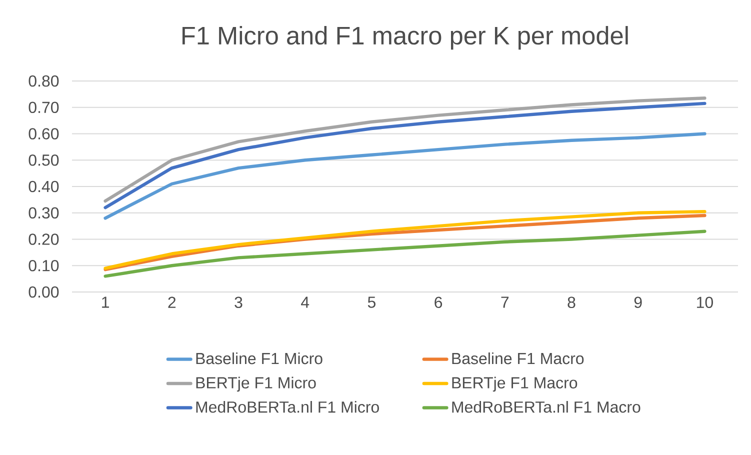 The image size is (751, 455). I want to click on line-series, so click(405, 254).